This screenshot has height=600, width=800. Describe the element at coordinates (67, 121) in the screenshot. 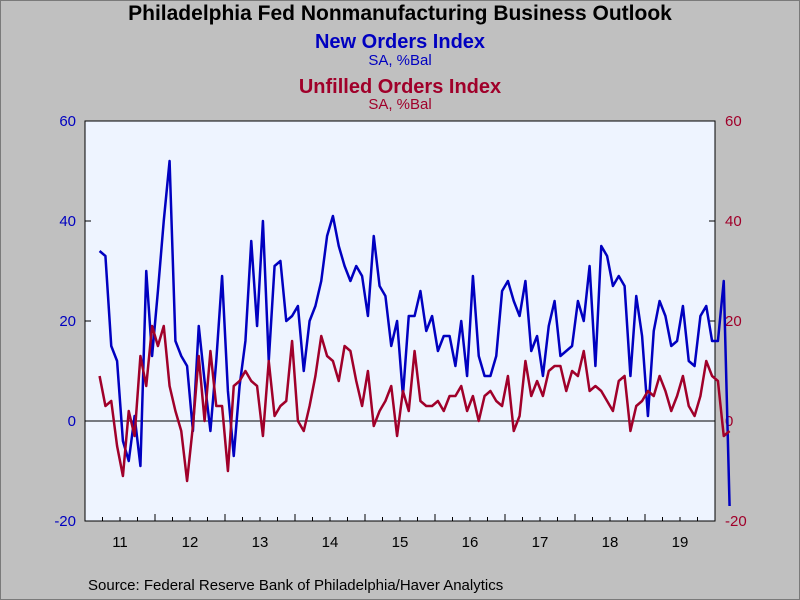

I see `left-axis-tick-label: 60` at that location.